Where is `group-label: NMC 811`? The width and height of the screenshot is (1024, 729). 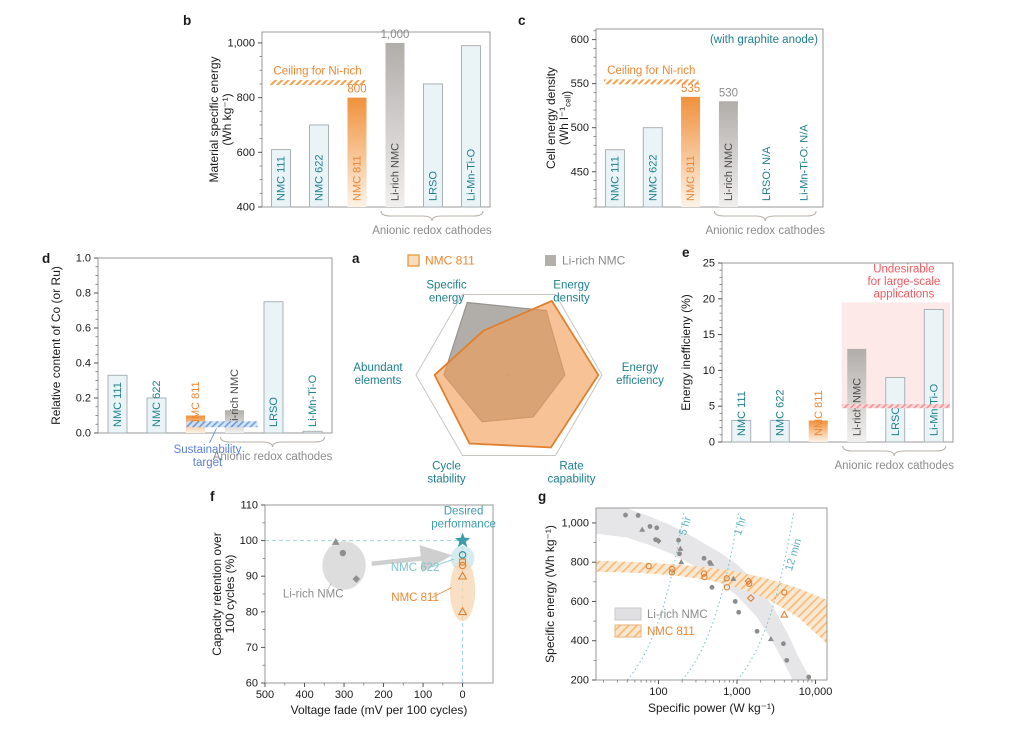 group-label: NMC 811 is located at coordinates (415, 598).